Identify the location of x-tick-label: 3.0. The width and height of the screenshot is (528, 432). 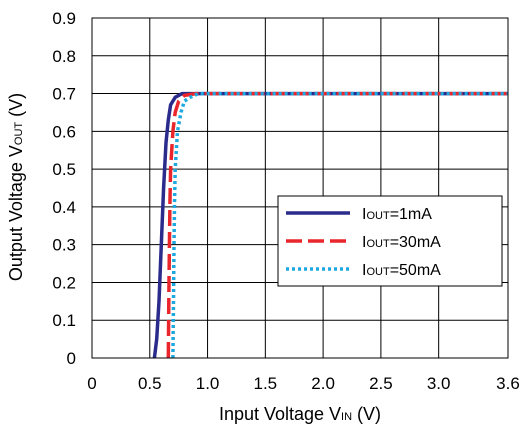
(439, 383).